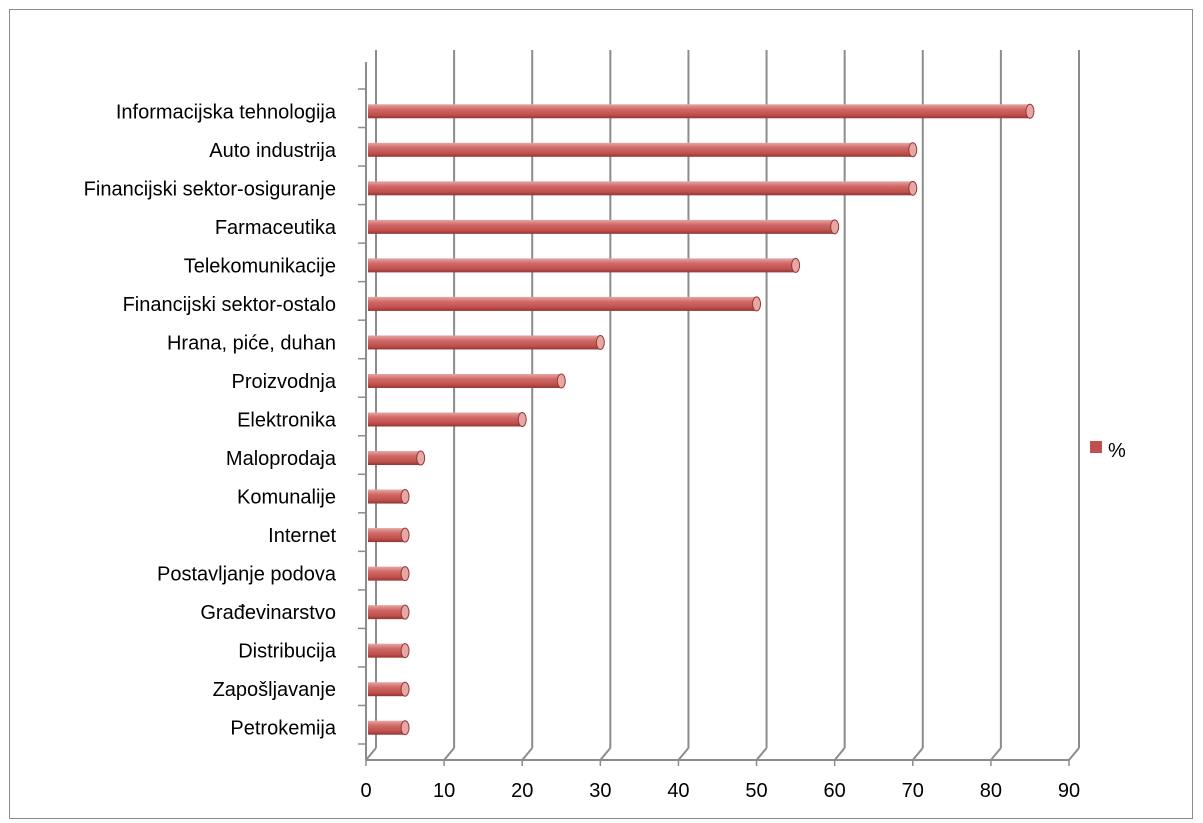 The width and height of the screenshot is (1203, 823). Describe the element at coordinates (283, 729) in the screenshot. I see `category-label: Petrokemija` at that location.